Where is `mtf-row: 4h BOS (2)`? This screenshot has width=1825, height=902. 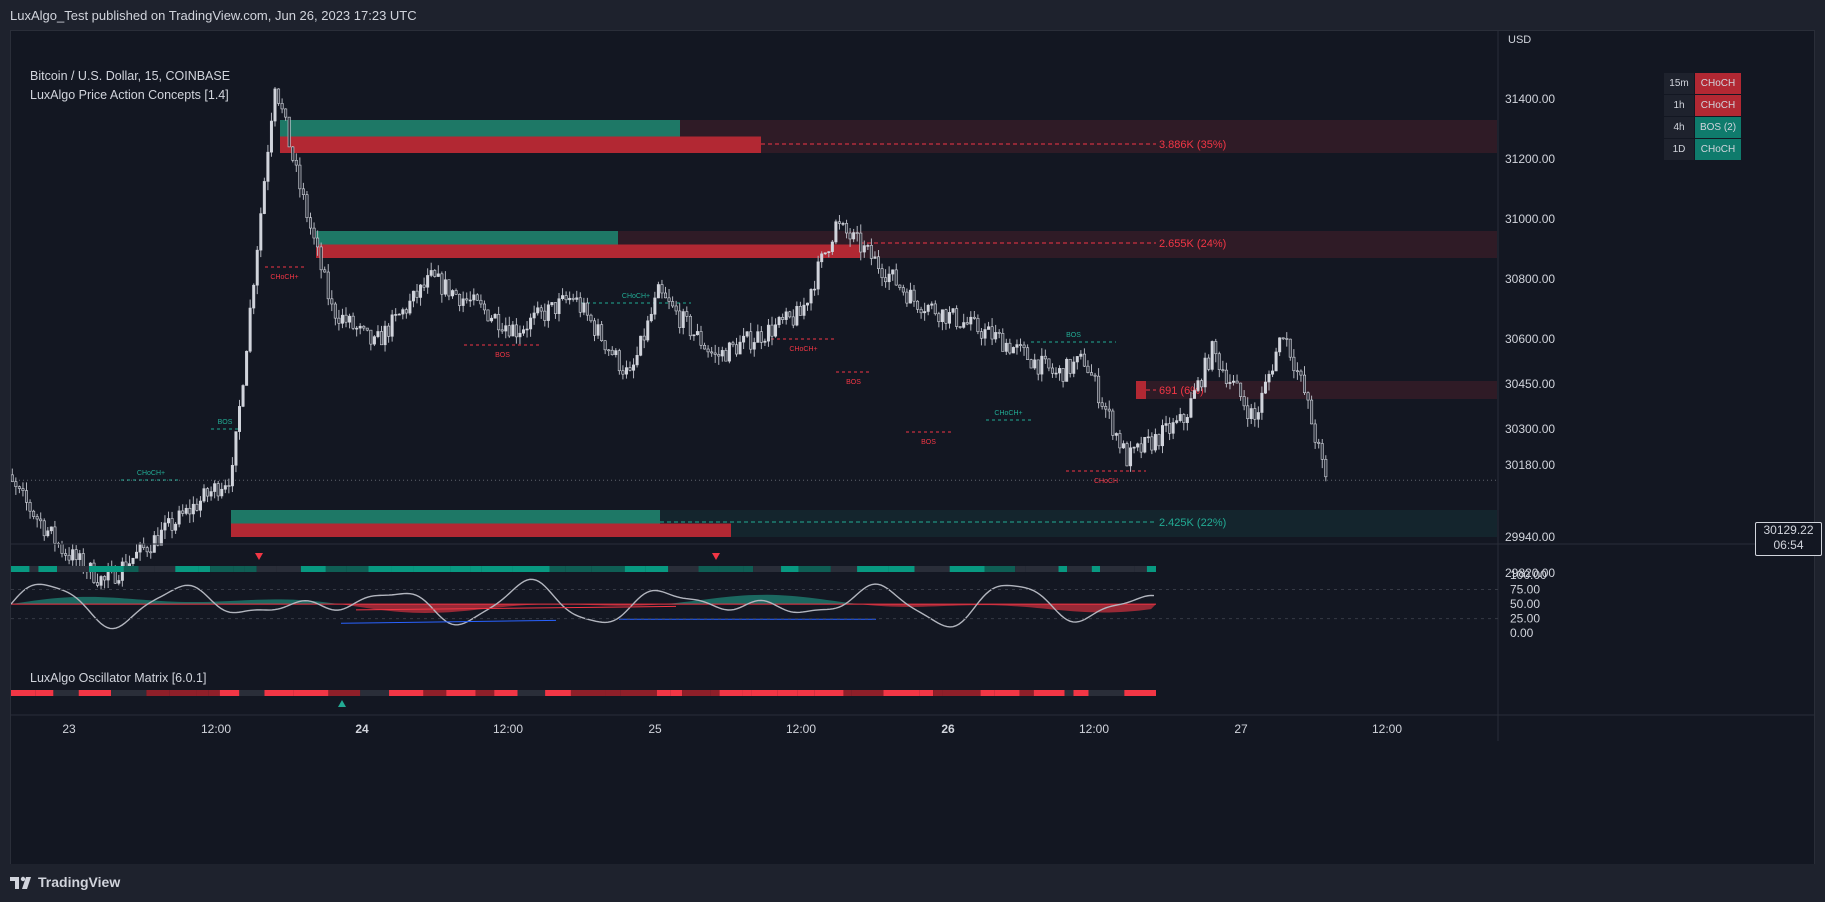
mtf-row: 4h BOS (2) is located at coordinates (1702, 127).